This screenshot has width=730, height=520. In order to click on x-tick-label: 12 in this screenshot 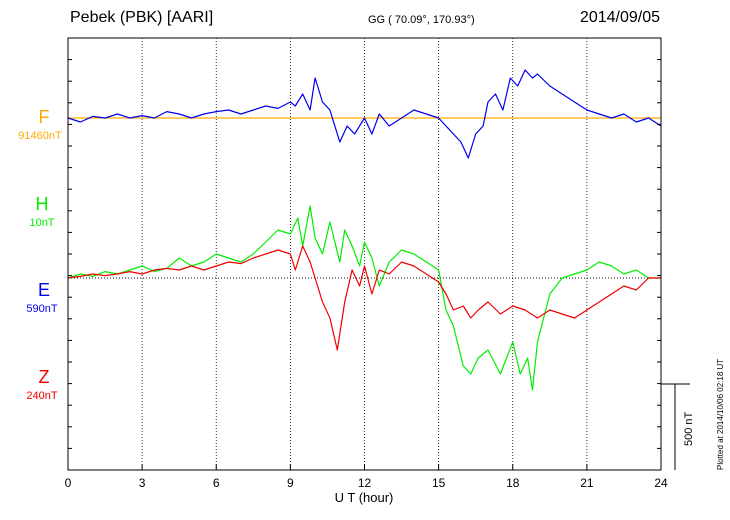, I will do `click(365, 483)`.